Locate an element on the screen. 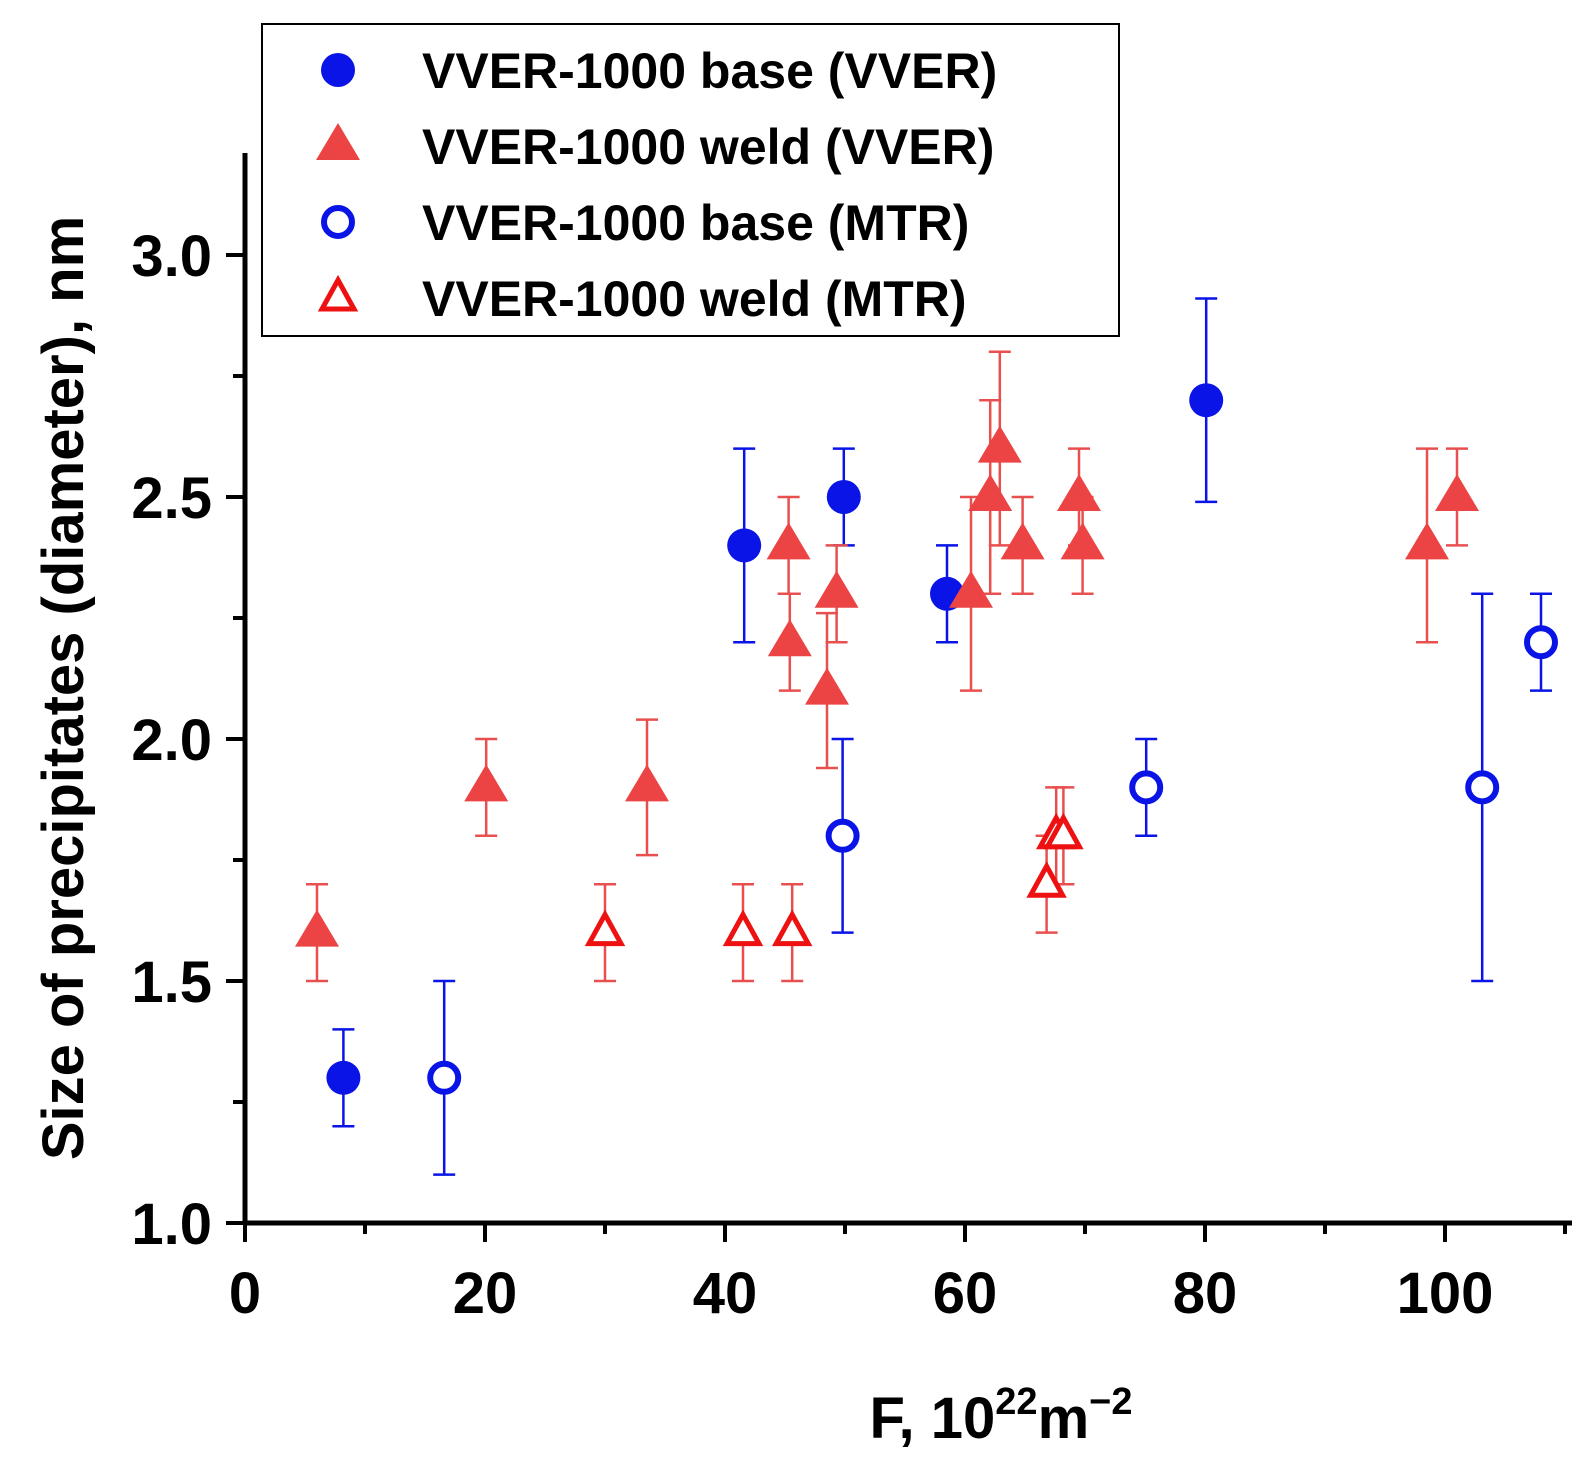  x-axis-title-exponent-1: 22 is located at coordinates (1016, 1402).